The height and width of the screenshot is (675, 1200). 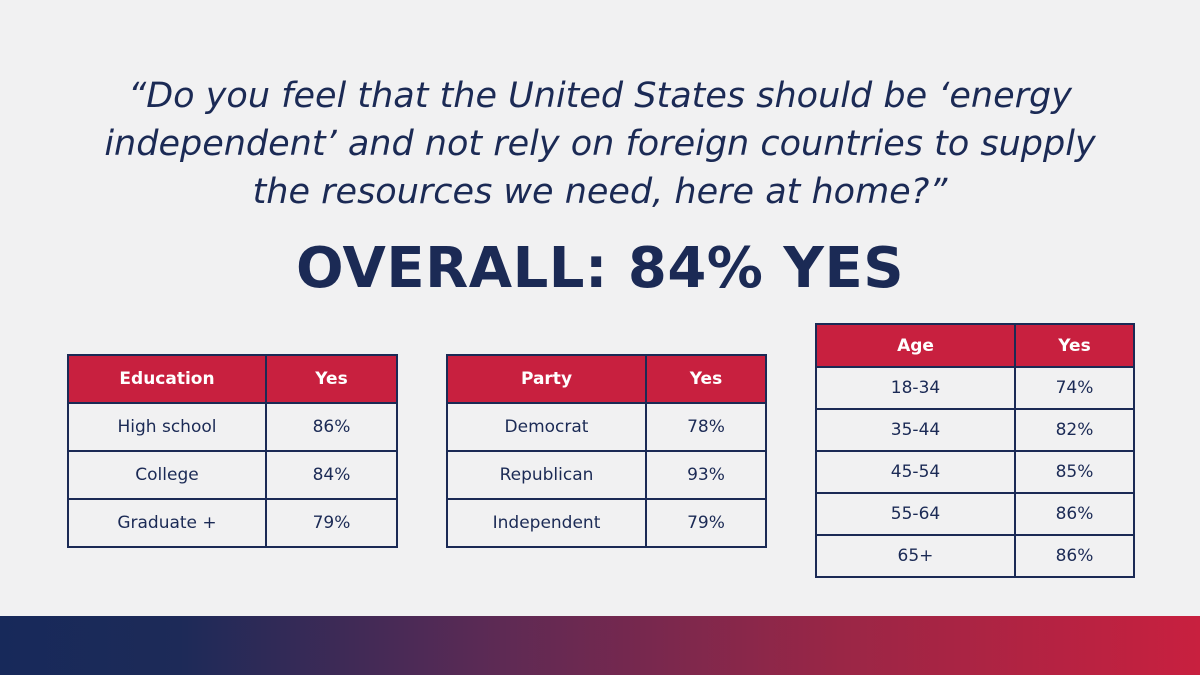 What do you see at coordinates (167, 379) in the screenshot?
I see `column-header: Education` at bounding box center [167, 379].